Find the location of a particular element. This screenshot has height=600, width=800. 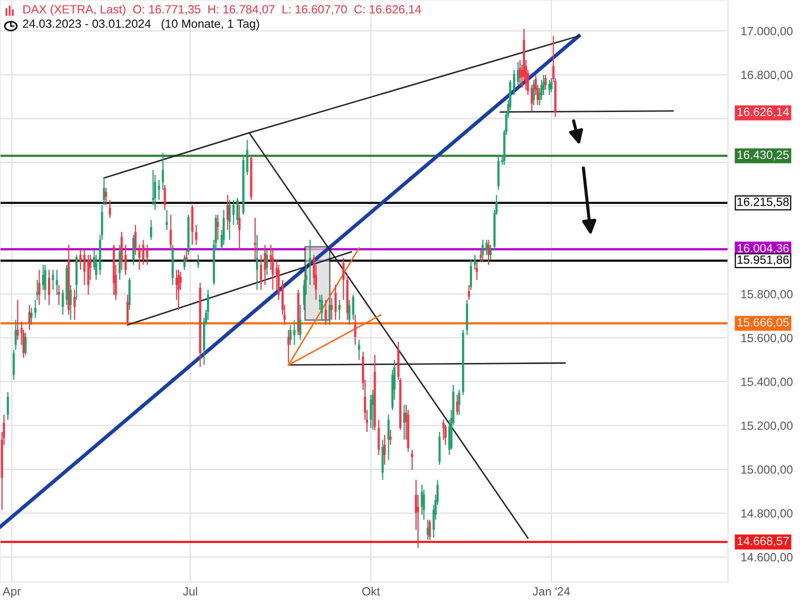

x-tick-label: Okt is located at coordinates (371, 591).